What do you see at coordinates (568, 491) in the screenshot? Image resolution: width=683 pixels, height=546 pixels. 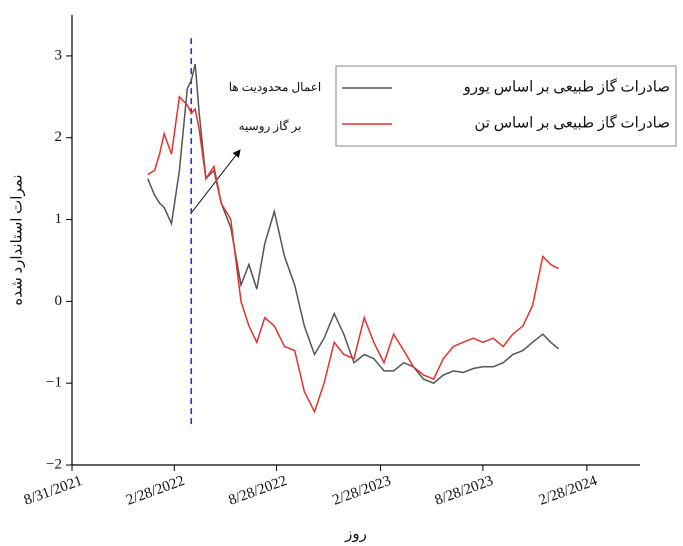 I see `x-tick-label: 2/28/2024` at bounding box center [568, 491].